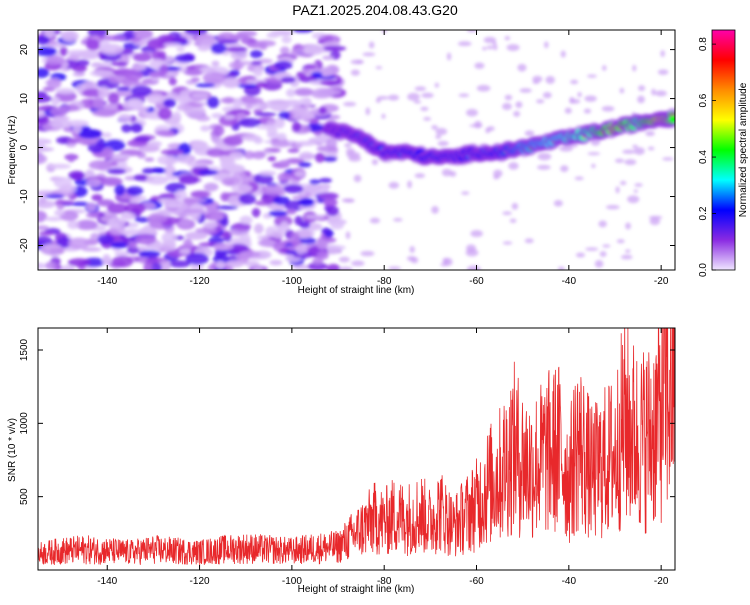 The image size is (750, 605). Describe the element at coordinates (12, 150) in the screenshot. I see `spectrogram-y-label: Frequency (Hz)` at that location.